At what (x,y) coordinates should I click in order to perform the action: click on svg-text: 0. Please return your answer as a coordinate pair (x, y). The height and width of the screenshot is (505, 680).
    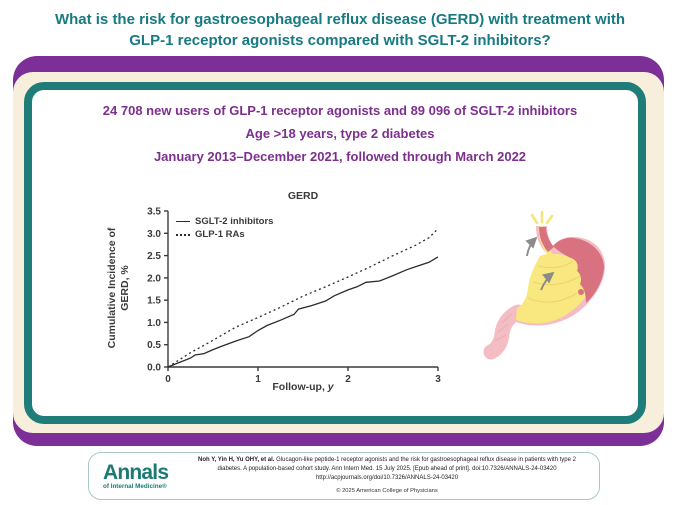
    Looking at the image, I should click on (168, 379).